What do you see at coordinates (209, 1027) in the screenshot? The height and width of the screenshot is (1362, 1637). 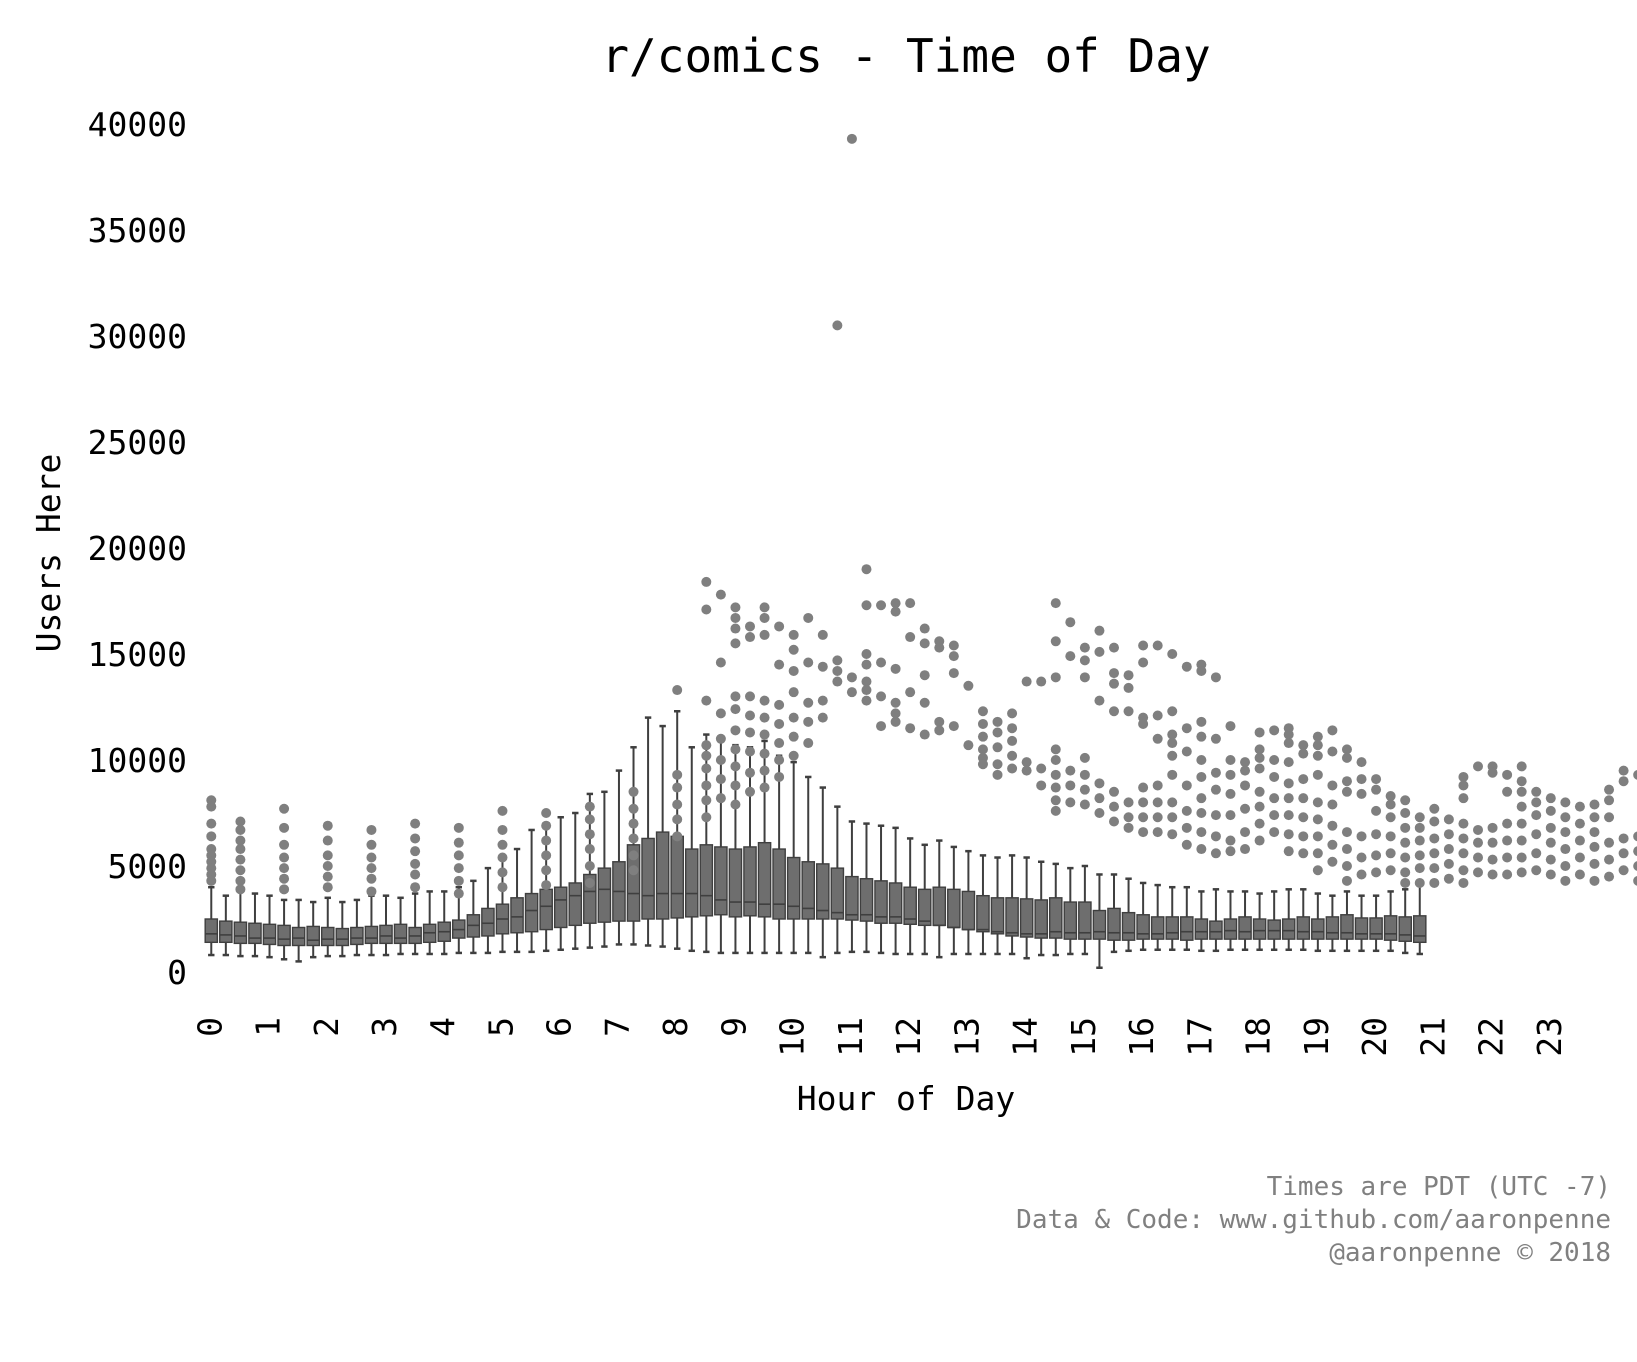 I see `x-tick-label: 0` at bounding box center [209, 1027].